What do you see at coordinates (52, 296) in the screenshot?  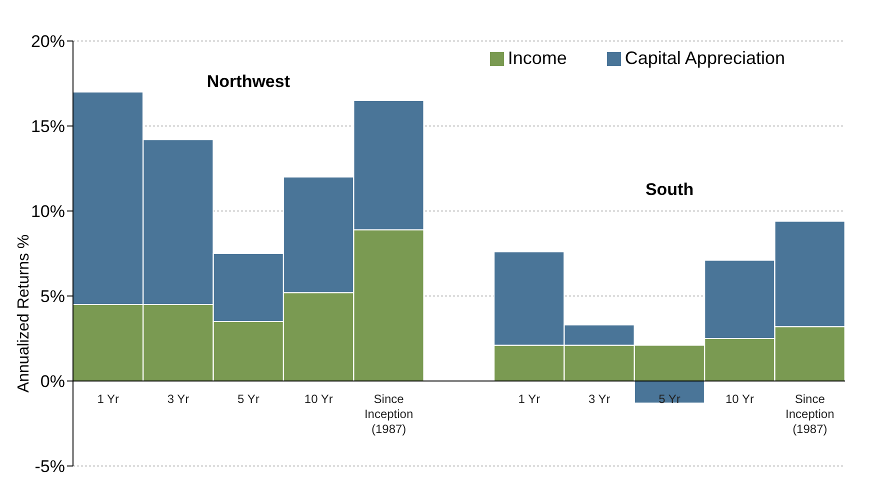 I see `y-tick-label: 5%` at bounding box center [52, 296].